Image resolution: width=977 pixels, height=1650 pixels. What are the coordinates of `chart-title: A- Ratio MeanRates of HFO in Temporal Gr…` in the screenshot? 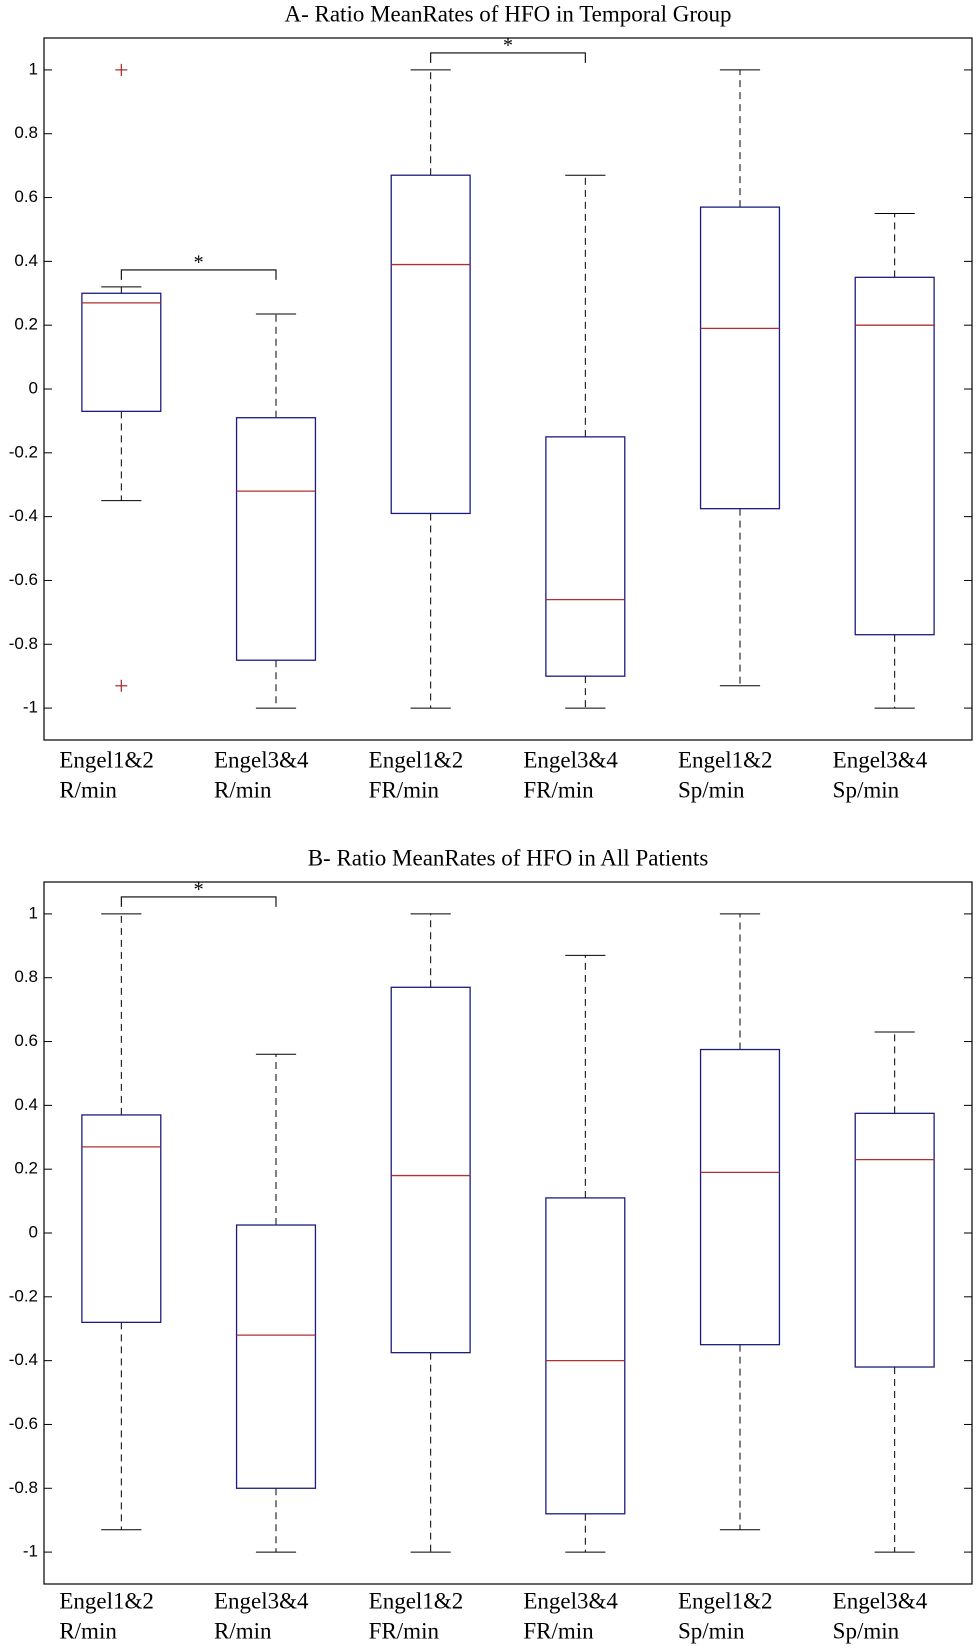 It's located at (507, 13).